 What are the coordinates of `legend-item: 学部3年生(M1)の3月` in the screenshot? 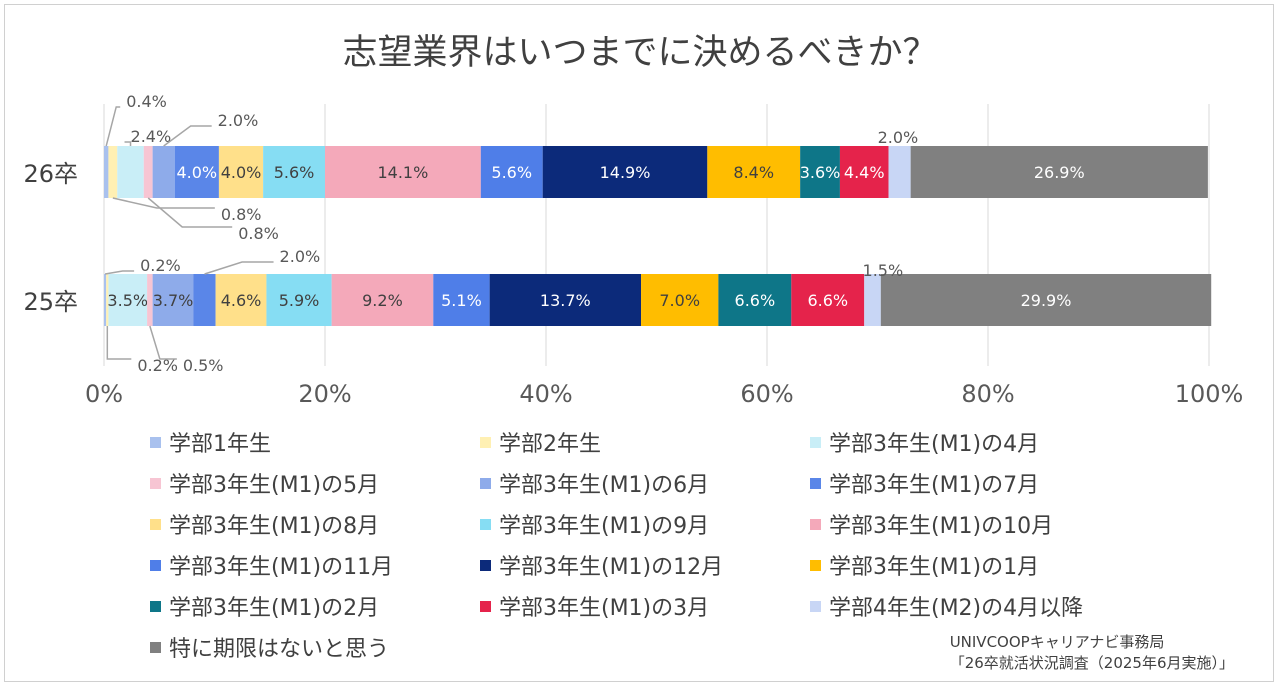 It's located at (594, 606).